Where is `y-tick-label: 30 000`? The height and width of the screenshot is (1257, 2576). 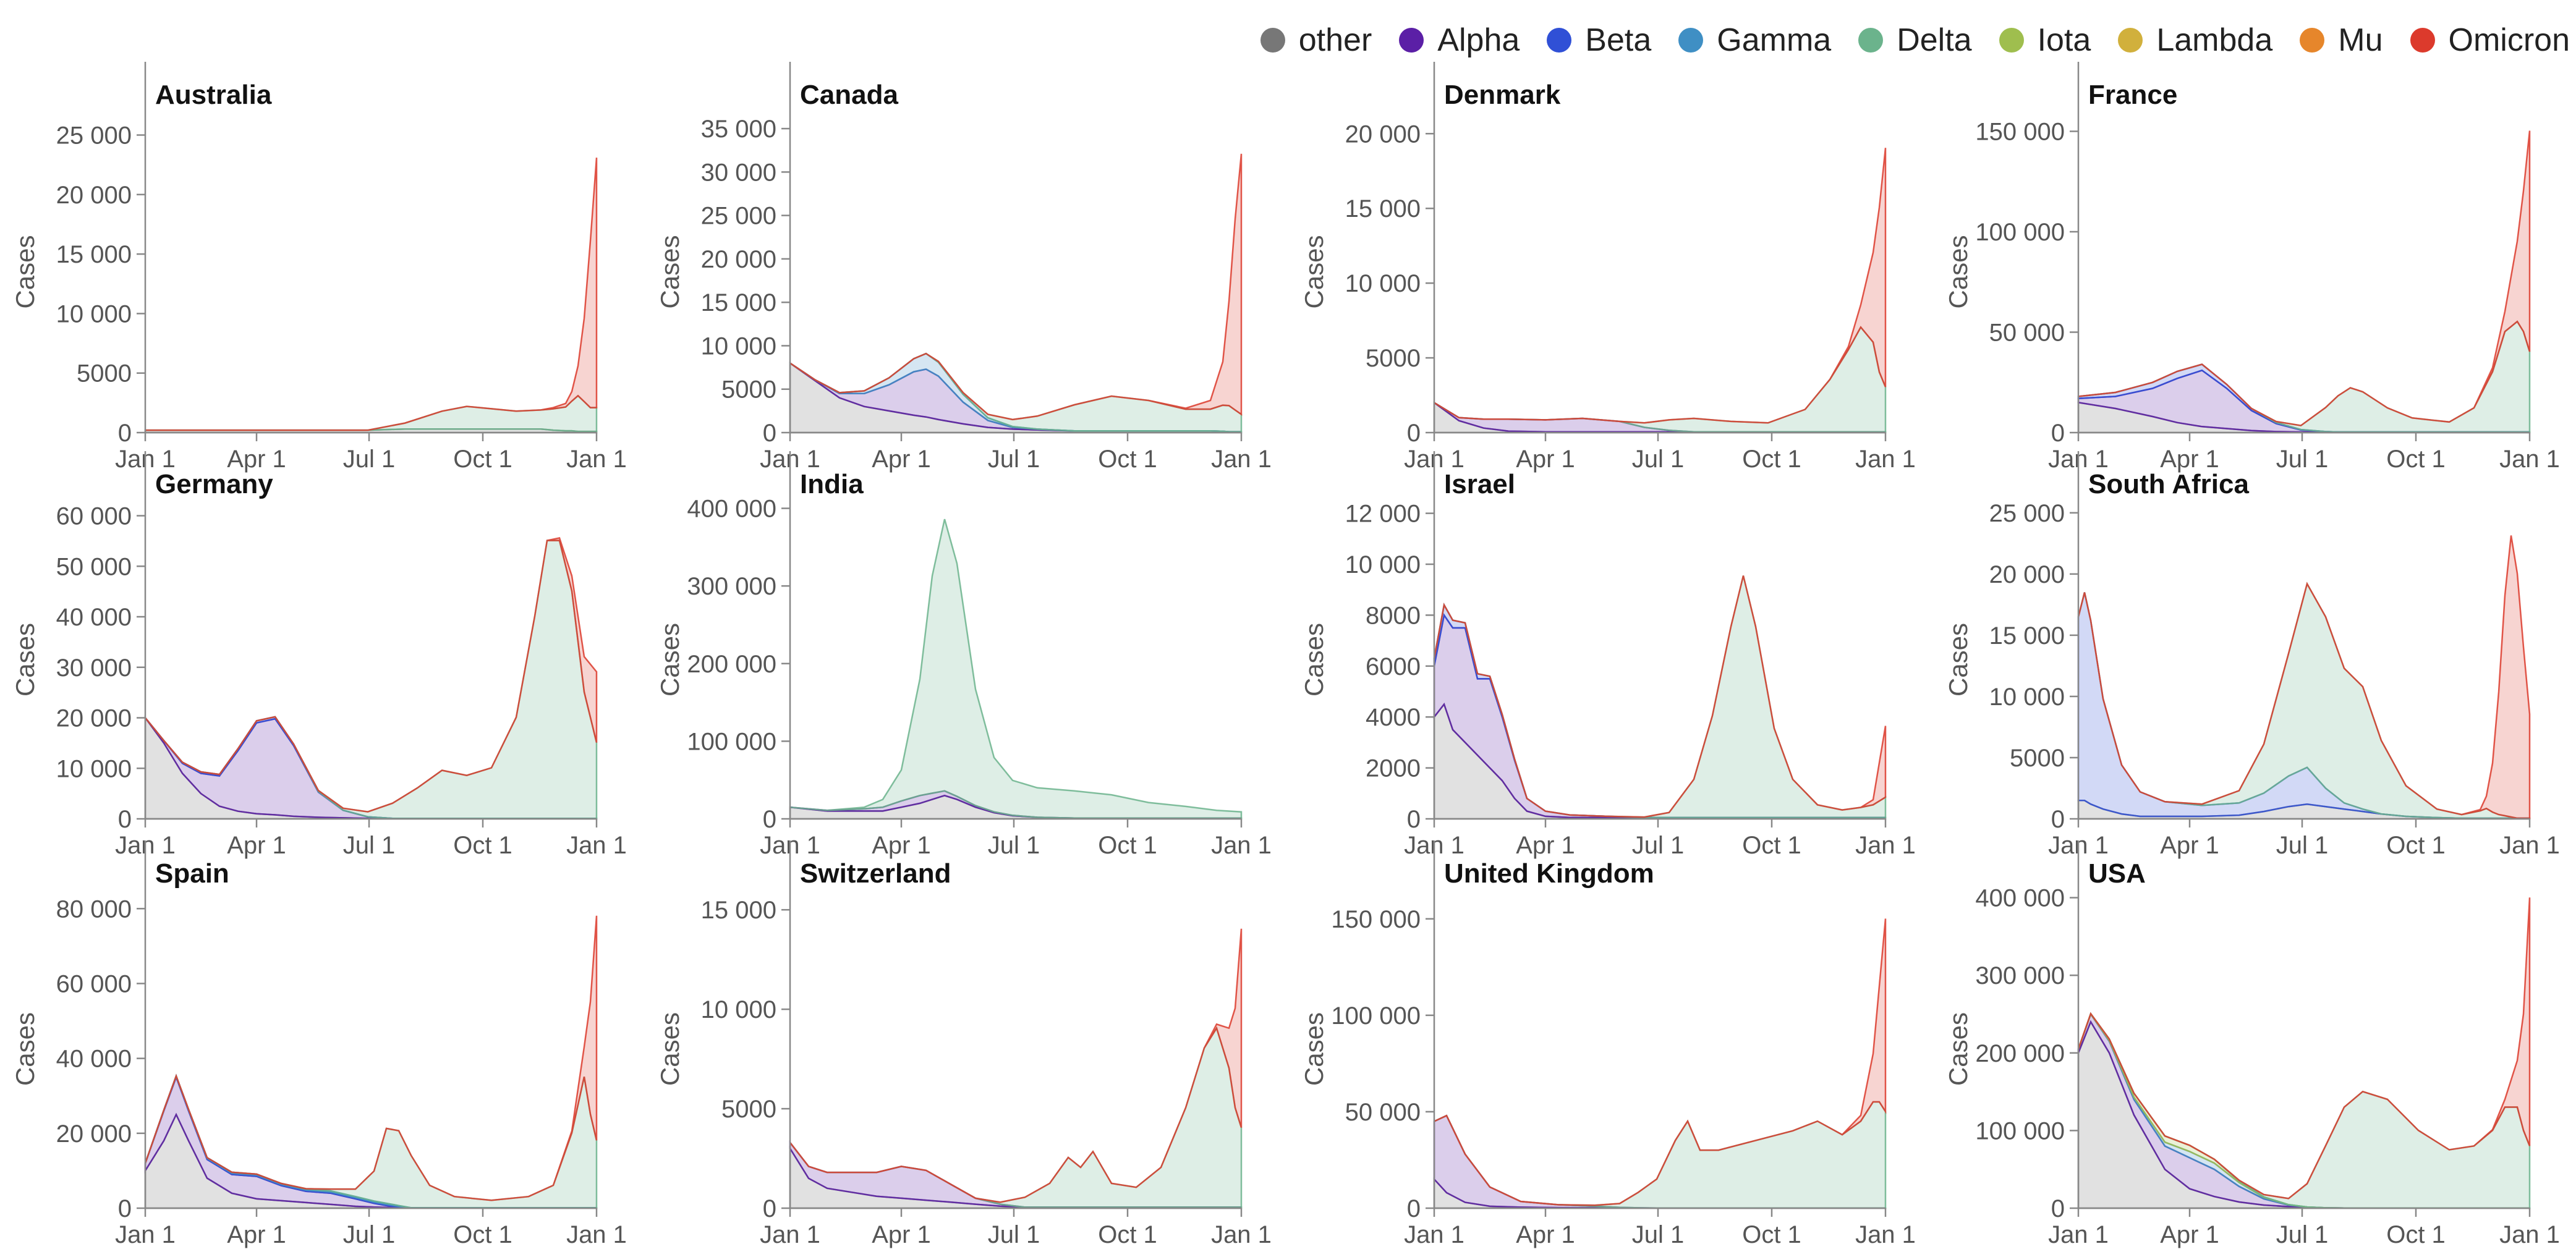
y-tick-label: 30 000 is located at coordinates (738, 172).